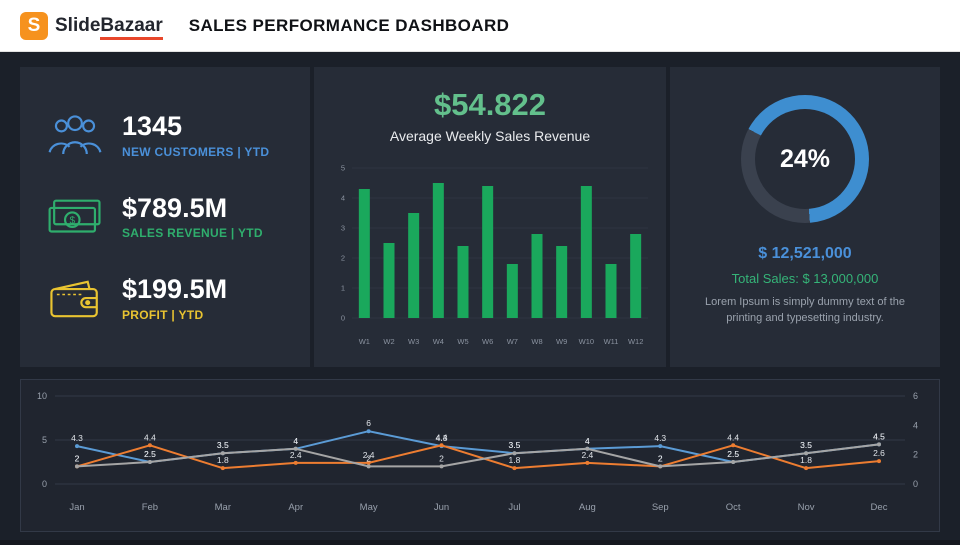 This screenshot has width=960, height=545. Describe the element at coordinates (75, 135) in the screenshot. I see `customers-icon` at that location.